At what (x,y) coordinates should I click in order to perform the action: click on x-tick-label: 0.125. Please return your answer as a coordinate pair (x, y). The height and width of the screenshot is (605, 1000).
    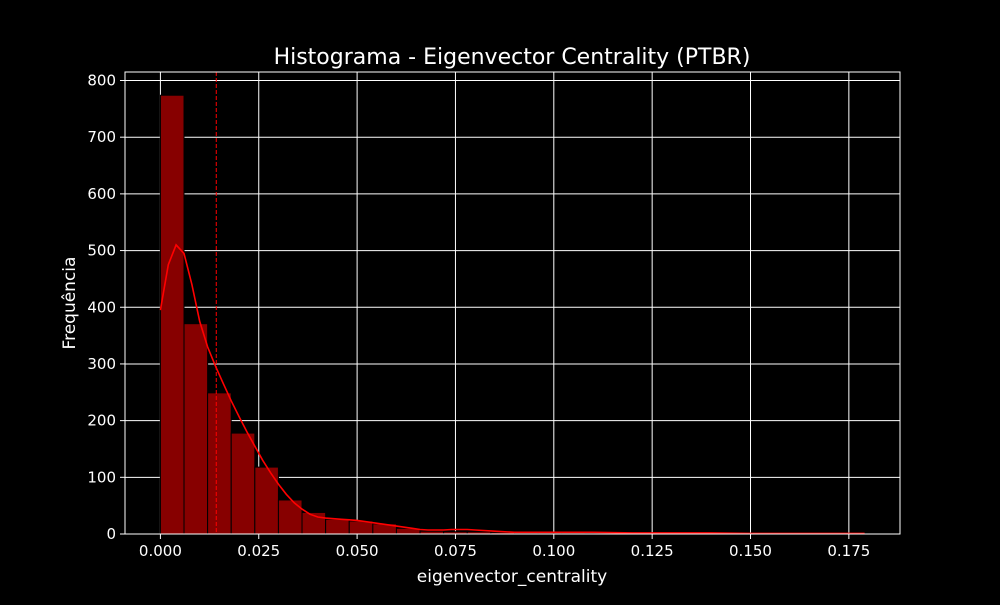
    Looking at the image, I should click on (652, 551).